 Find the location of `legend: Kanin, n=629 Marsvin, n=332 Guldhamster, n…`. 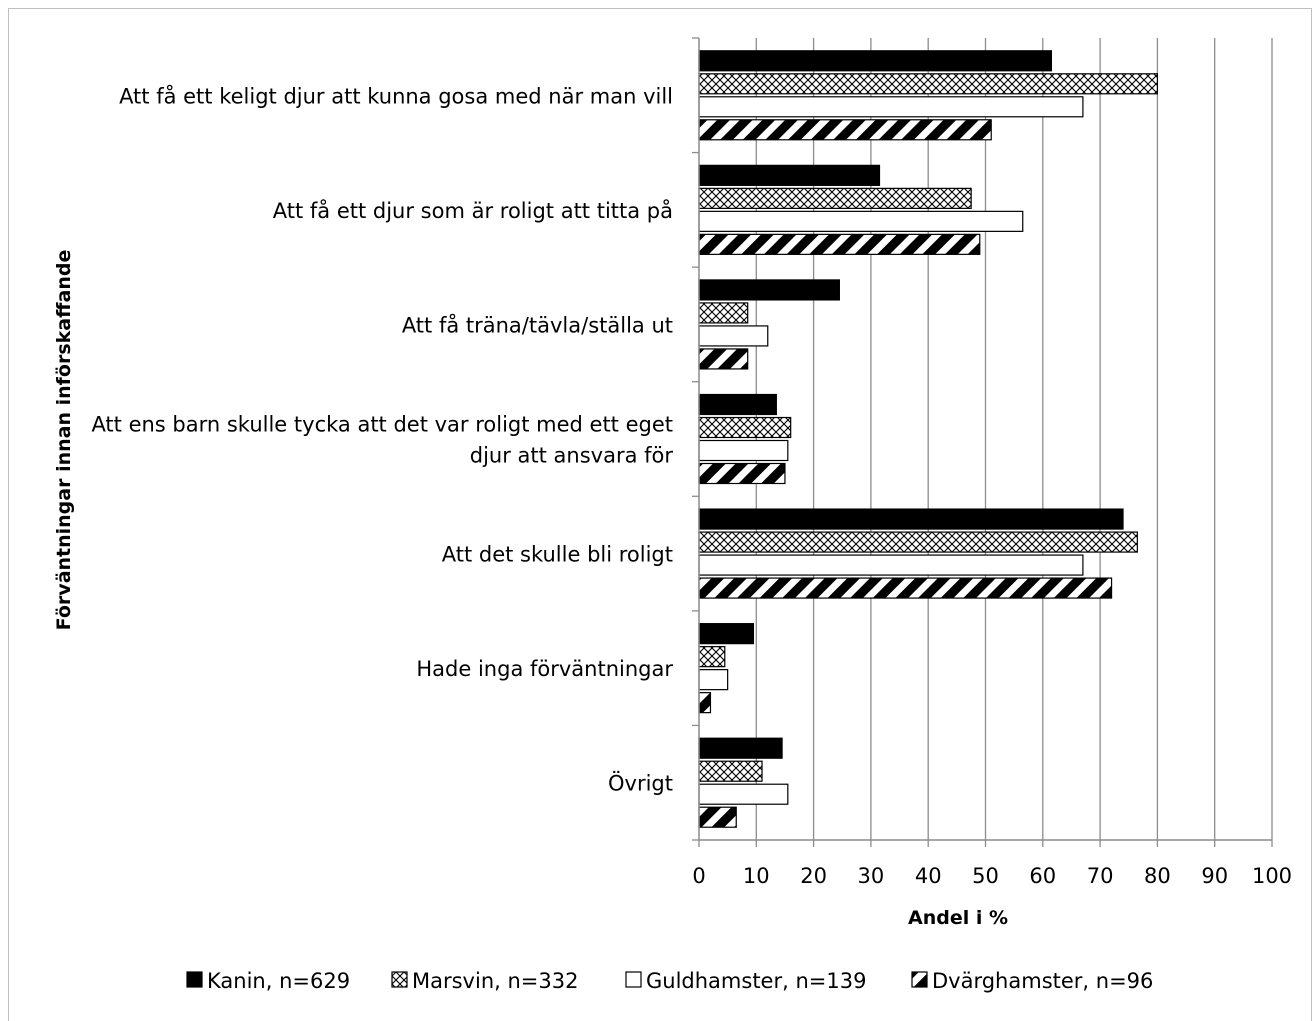

legend: Kanin, n=629 Marsvin, n=332 Guldhamster, n… is located at coordinates (669, 981).